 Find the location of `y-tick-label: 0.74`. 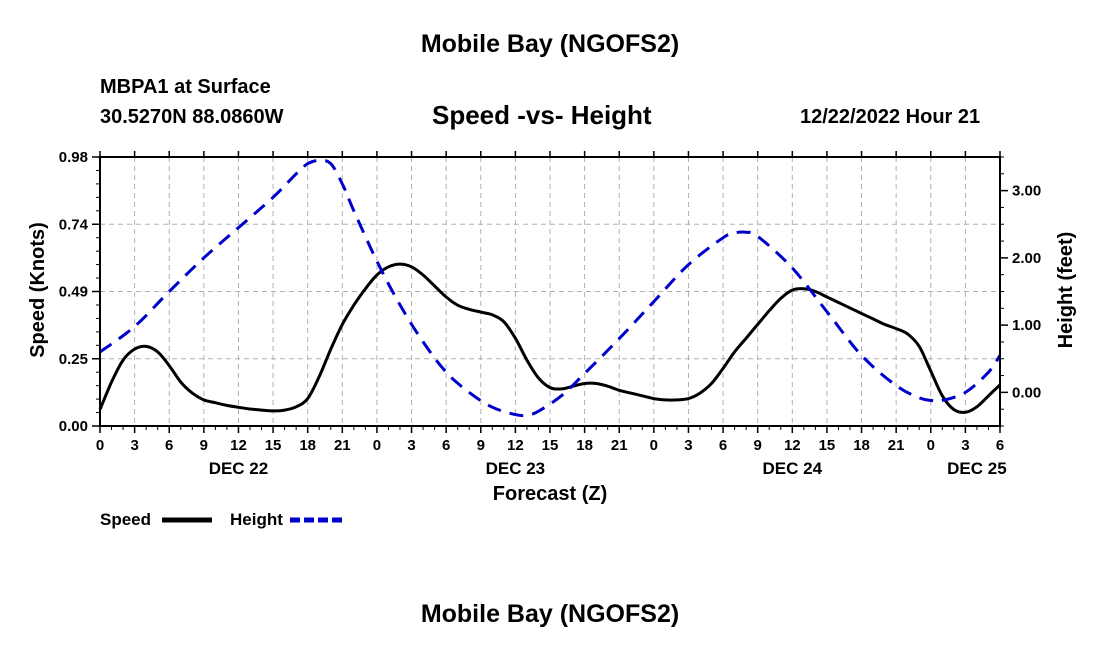

y-tick-label: 0.74 is located at coordinates (74, 224).